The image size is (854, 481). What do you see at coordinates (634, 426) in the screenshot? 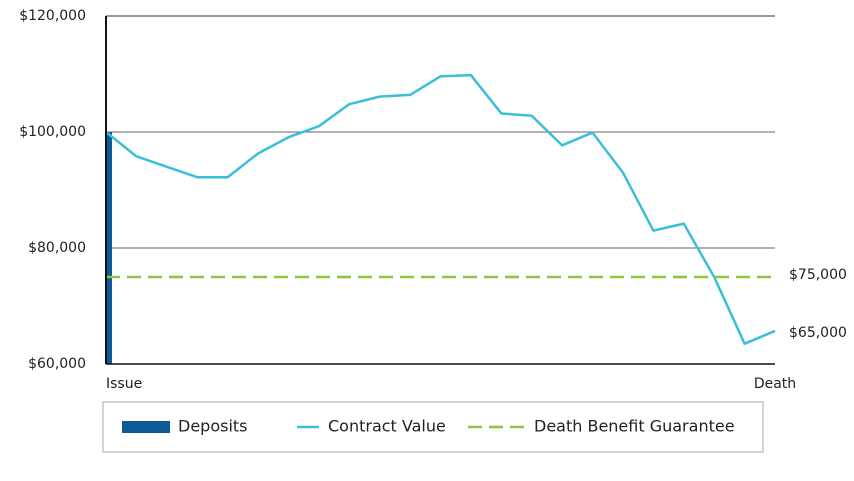
I see `legend-label: Death Benefit Guarantee` at bounding box center [634, 426].